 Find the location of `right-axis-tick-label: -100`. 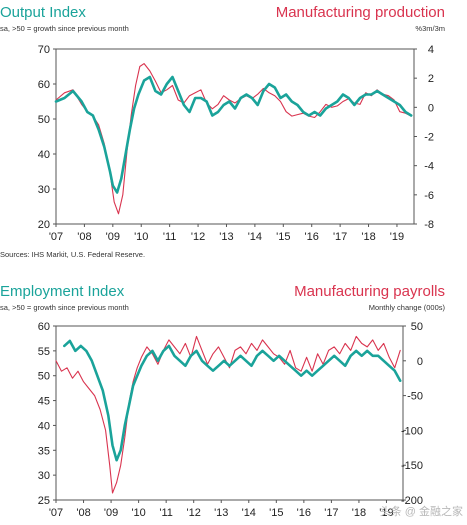

right-axis-tick-label: -100 is located at coordinates (412, 431).